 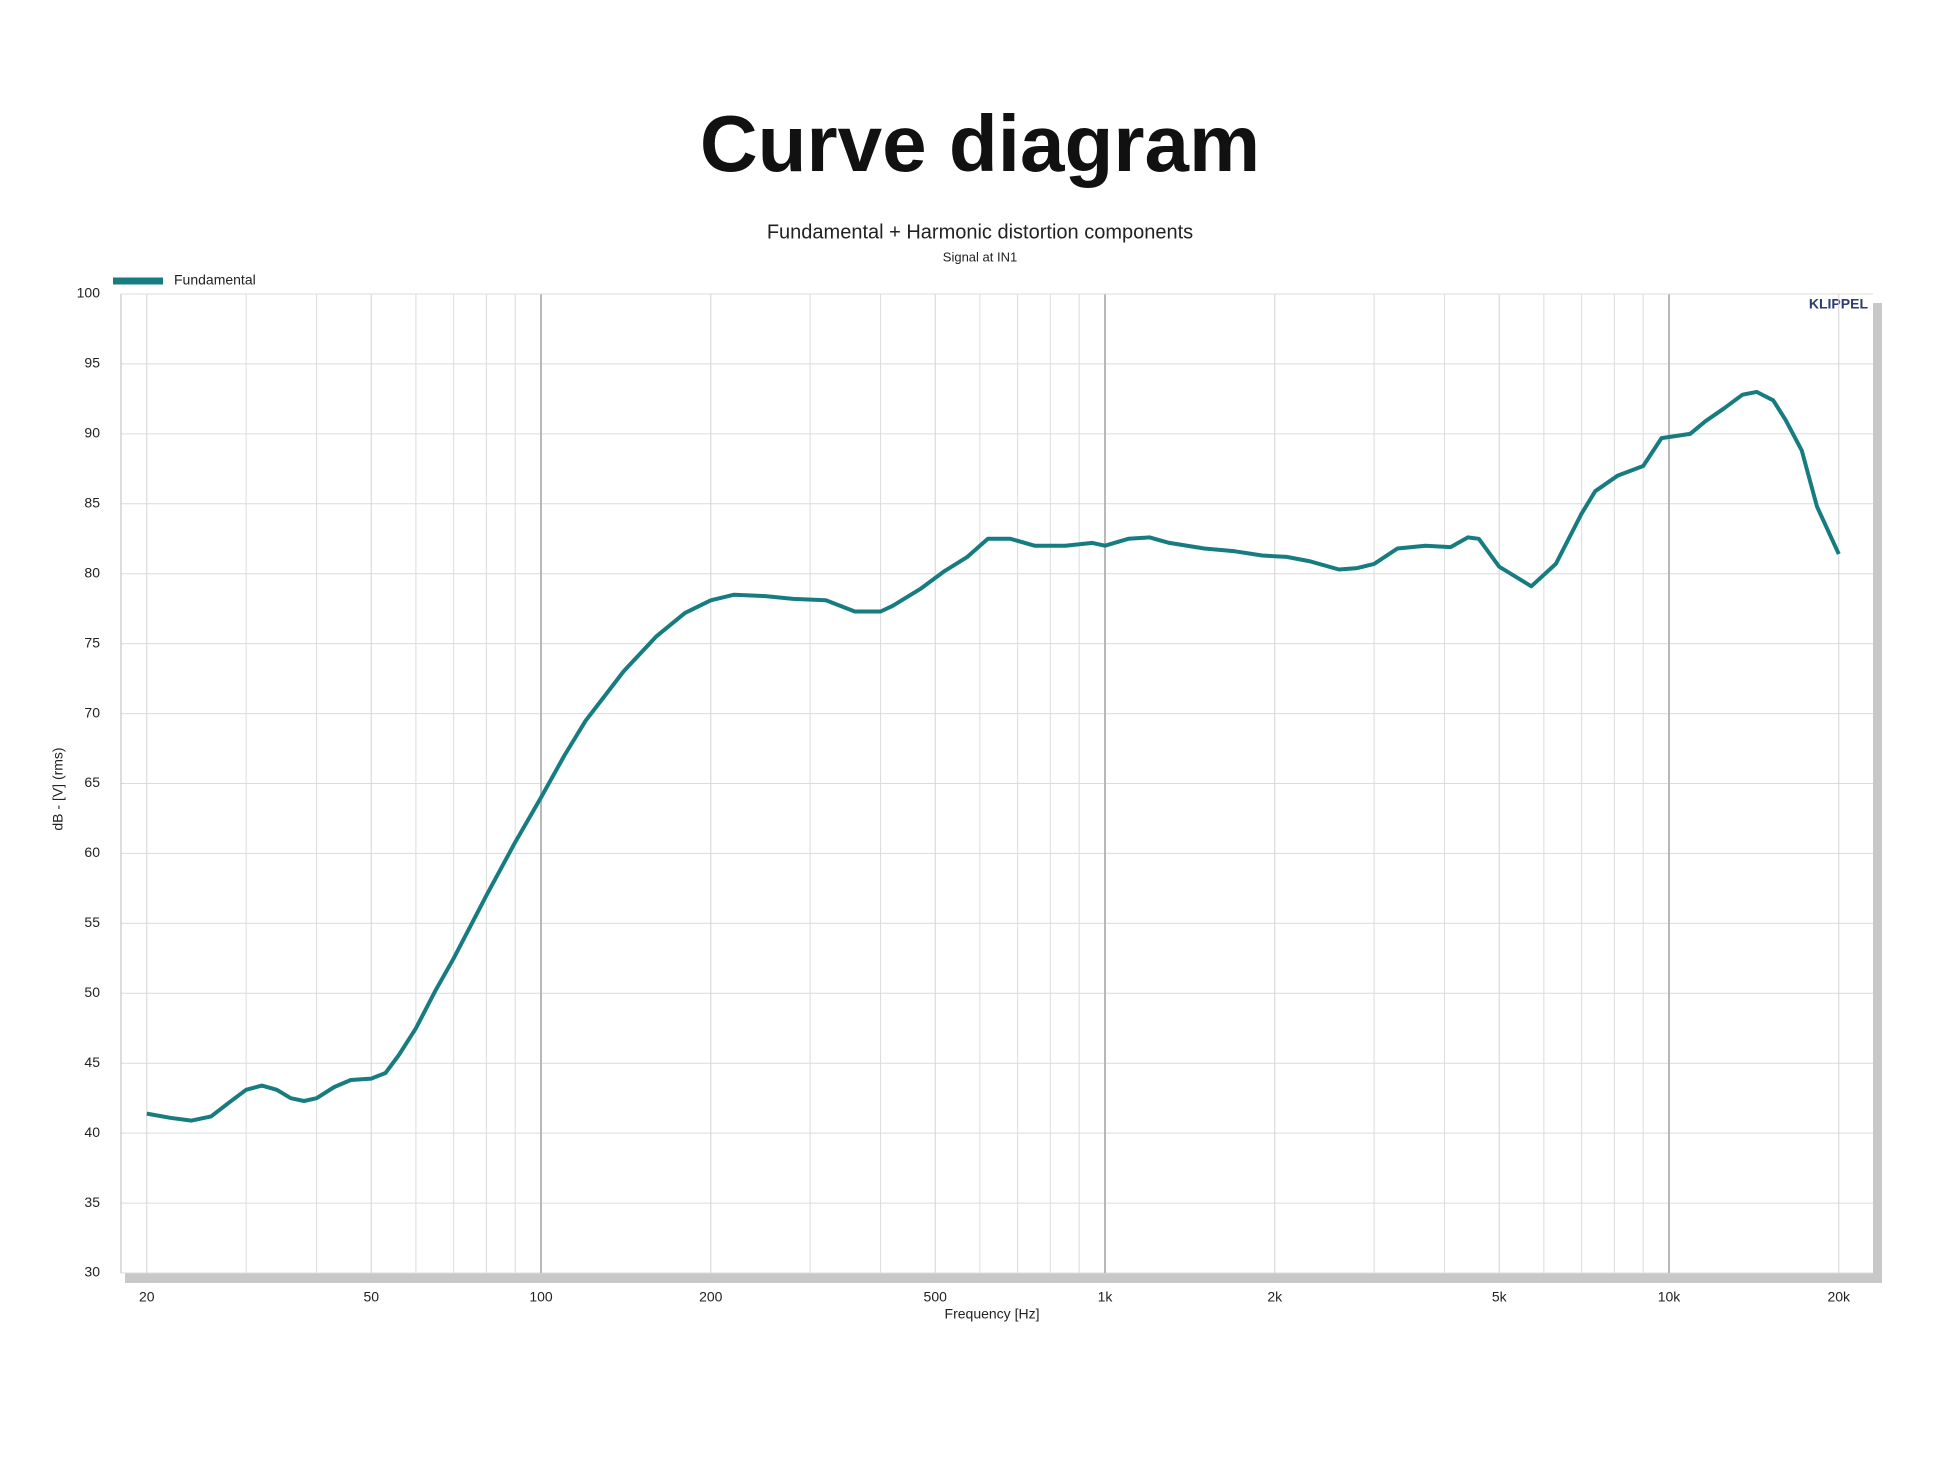 What do you see at coordinates (992, 1314) in the screenshot?
I see `x-axis-label: Frequency [Hz]` at bounding box center [992, 1314].